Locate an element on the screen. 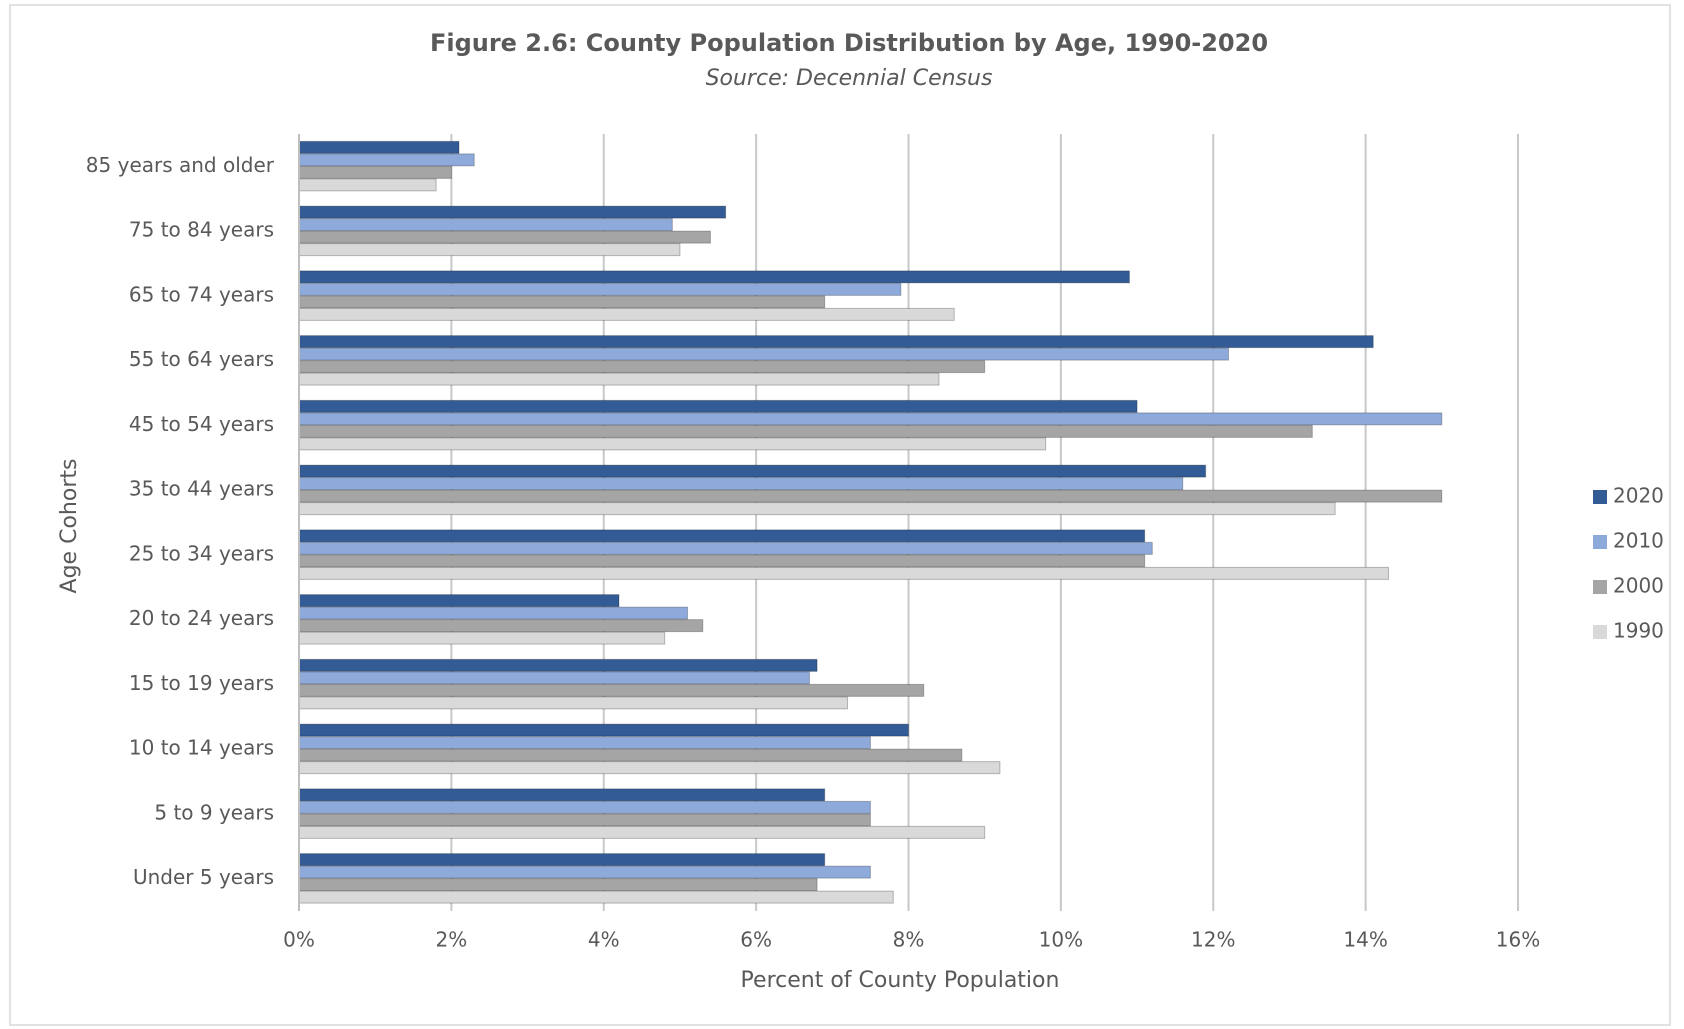 Image resolution: width=1684 pixels, height=1029 pixels. y-tick-label: 85 years and older is located at coordinates (180, 165).